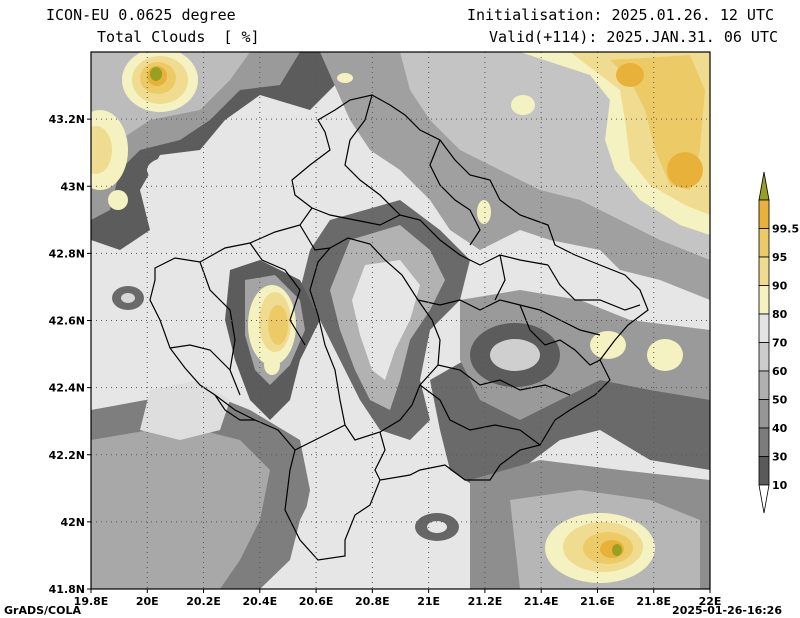 The width and height of the screenshot is (800, 618). What do you see at coordinates (67, 589) in the screenshot?
I see `lat-tick-label: 41.8N` at bounding box center [67, 589].